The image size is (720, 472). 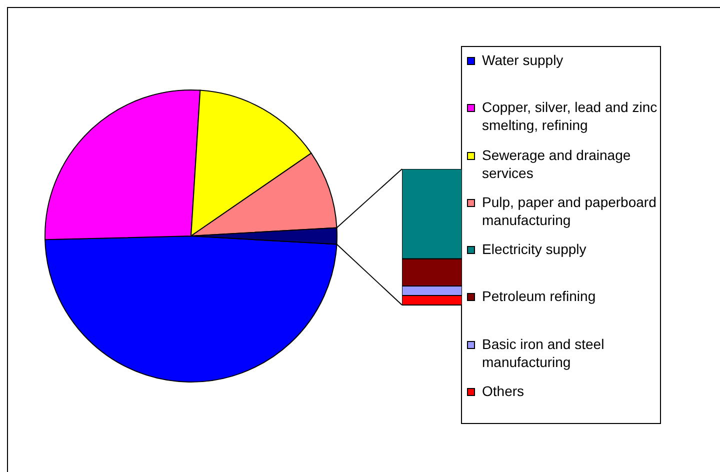 I want to click on legend-label: Pulp, paper and paperboard manufacturing, so click(x=570, y=210).